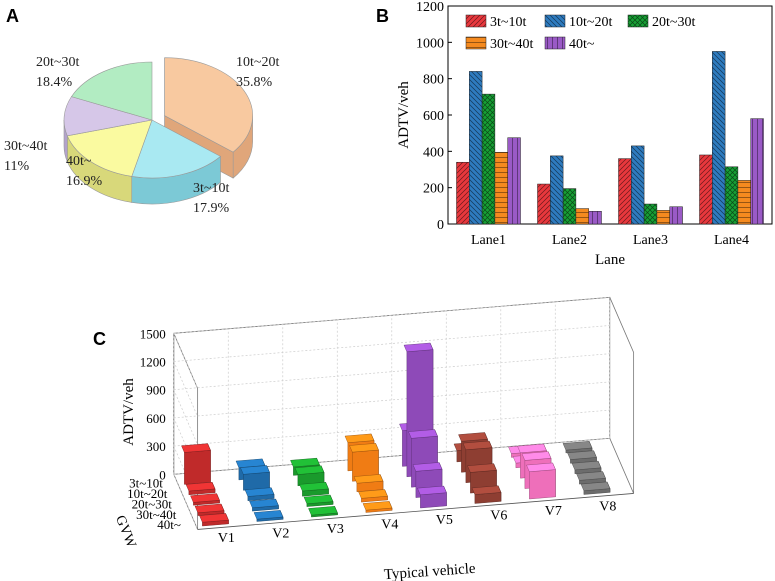 This screenshot has height=581, width=775. I want to click on pie-label-name-3: 30t~40t, so click(25, 146).